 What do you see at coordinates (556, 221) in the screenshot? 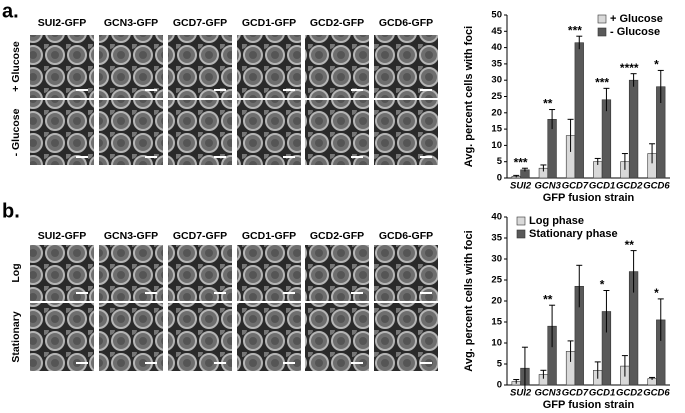
I see `legend-label: Log phase` at bounding box center [556, 221].